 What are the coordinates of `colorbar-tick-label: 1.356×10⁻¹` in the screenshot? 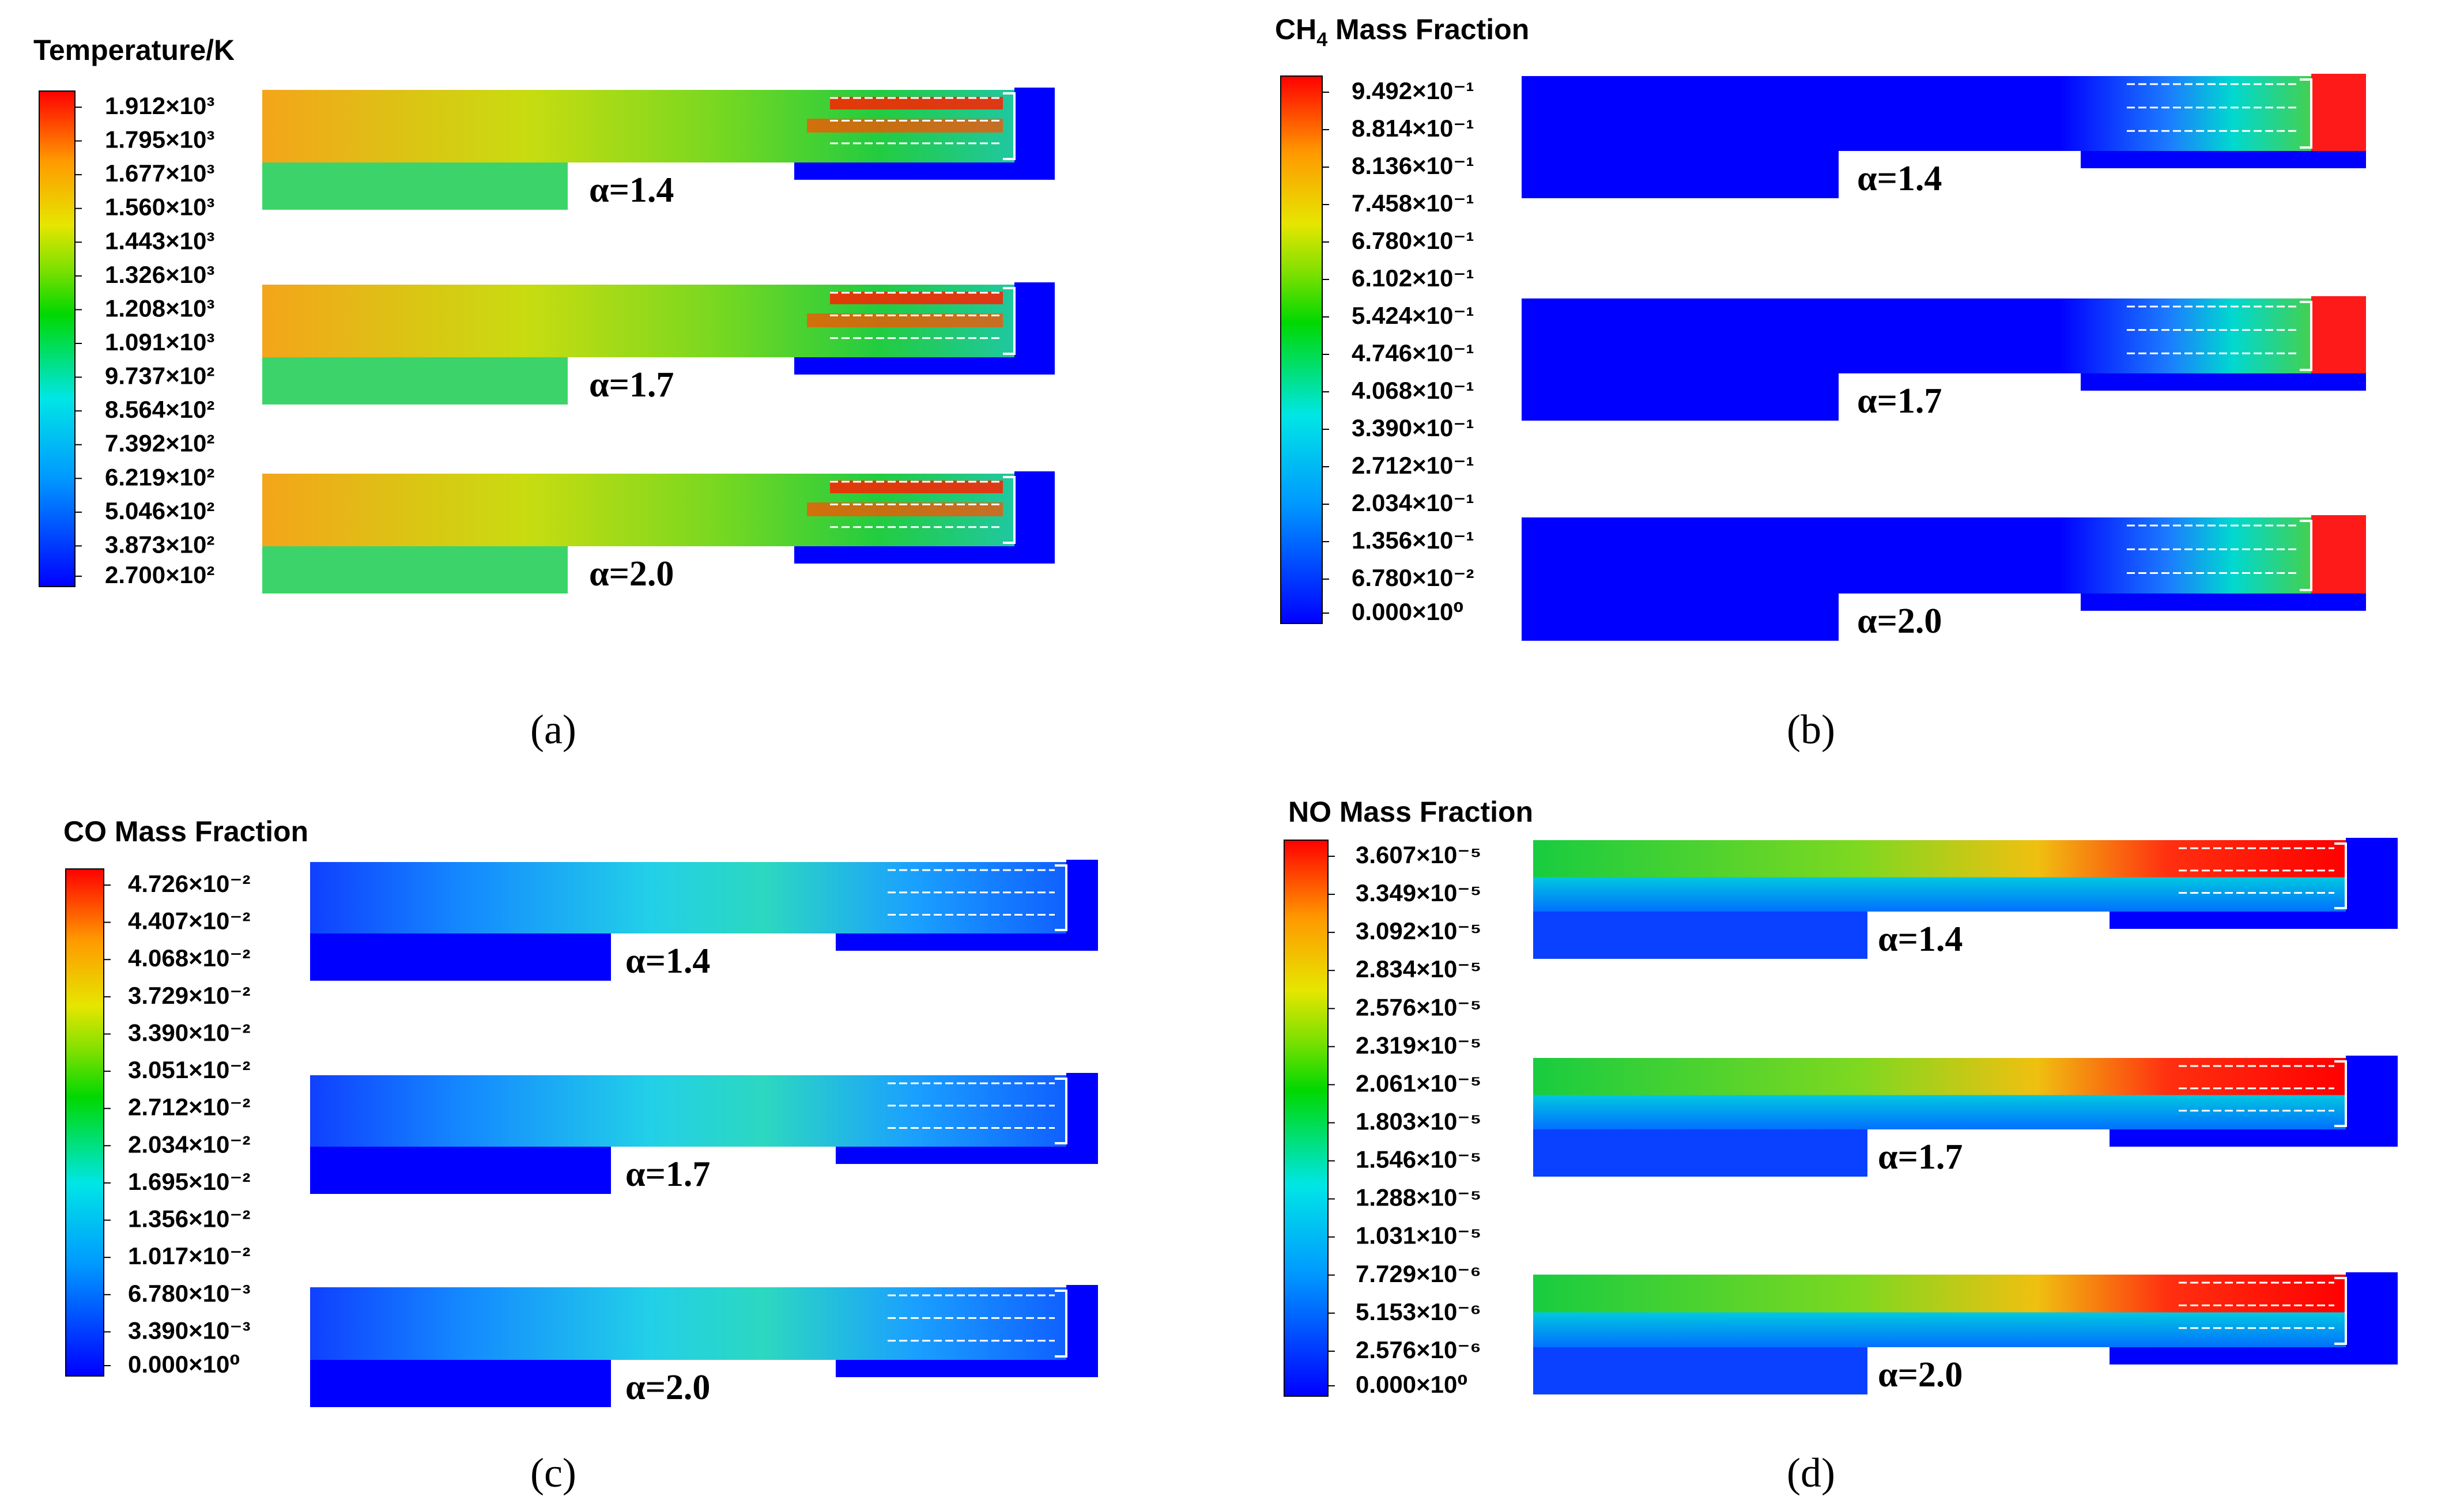 It's located at (1413, 540).